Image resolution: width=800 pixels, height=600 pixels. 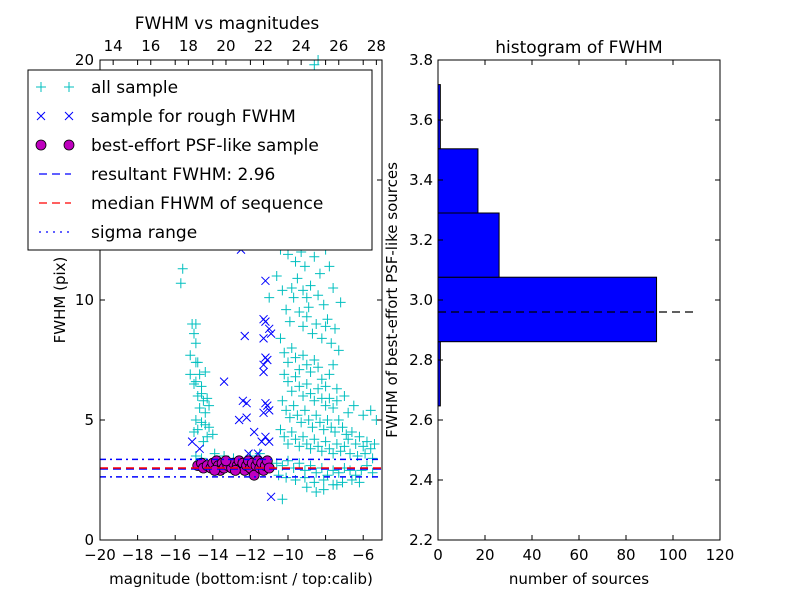 I want to click on legend-entry: best-effort PSF-like sample, so click(x=177, y=146).